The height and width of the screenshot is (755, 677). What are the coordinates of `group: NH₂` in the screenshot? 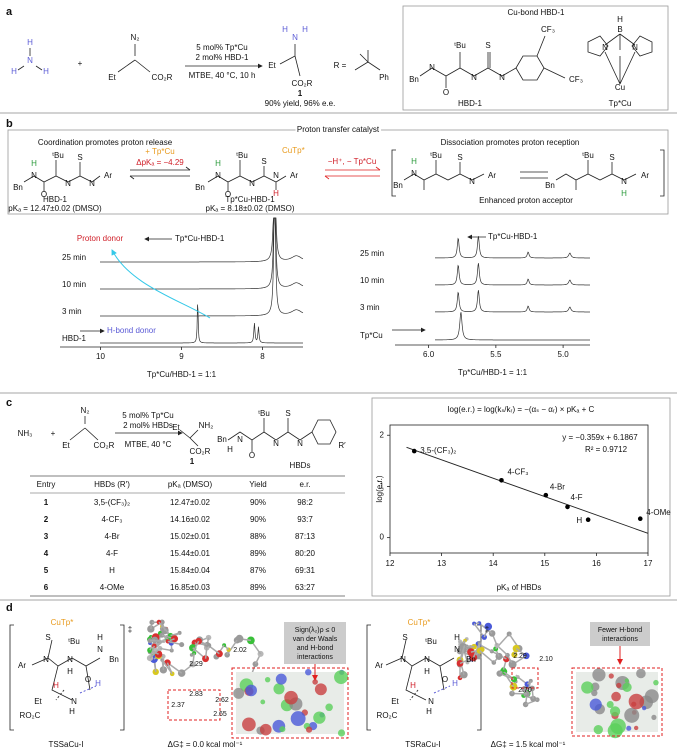 It's located at (206, 425).